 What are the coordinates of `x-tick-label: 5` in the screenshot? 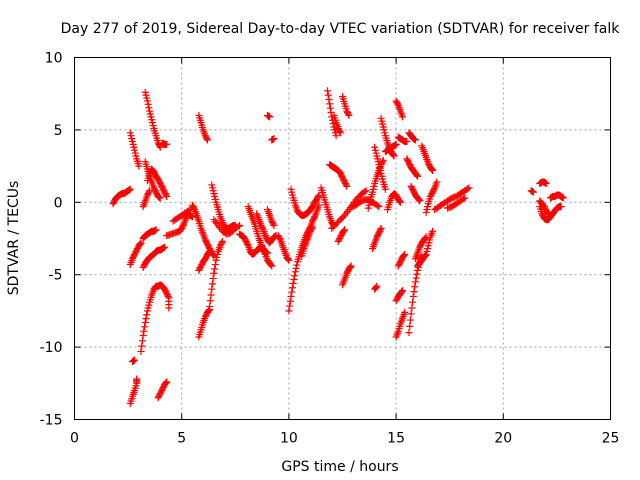 It's located at (181, 439).